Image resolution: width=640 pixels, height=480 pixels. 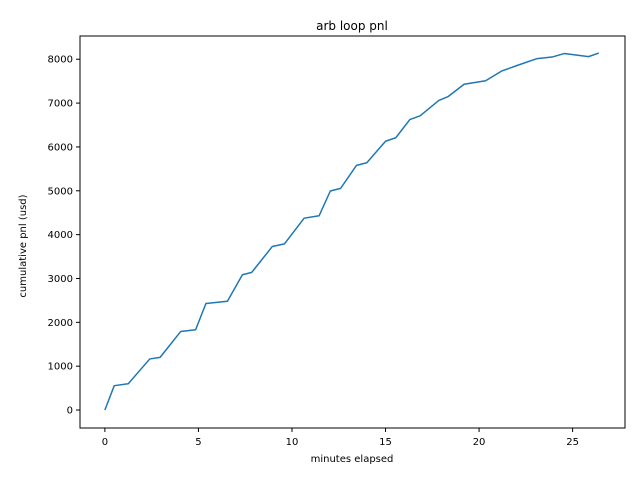 I want to click on x-tick-label: 20, so click(x=479, y=442).